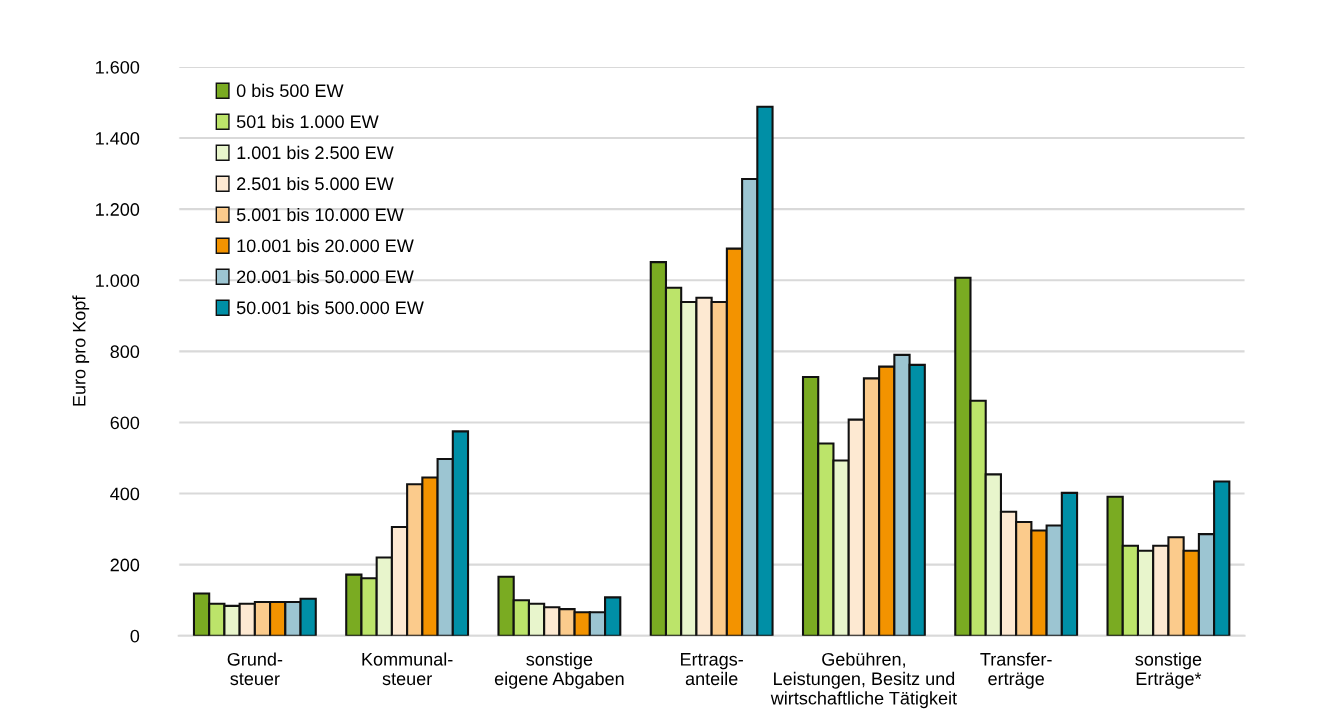  What do you see at coordinates (118, 138) in the screenshot?
I see `y-tick-label: 1.400` at bounding box center [118, 138].